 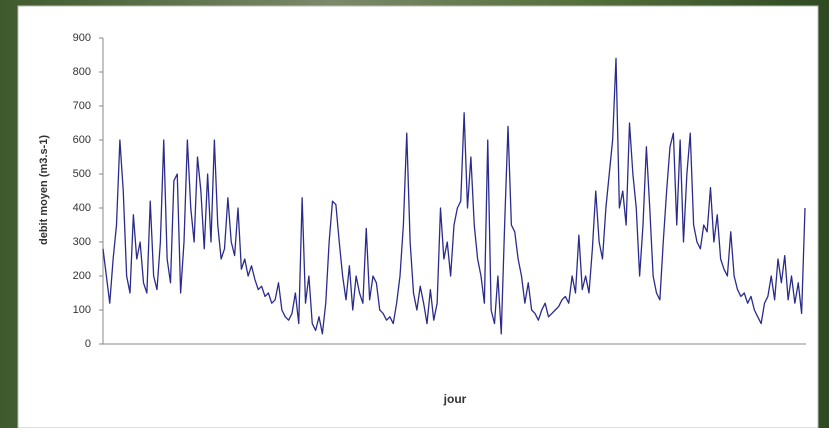 What do you see at coordinates (82, 38) in the screenshot?
I see `y-tick-label: 900` at bounding box center [82, 38].